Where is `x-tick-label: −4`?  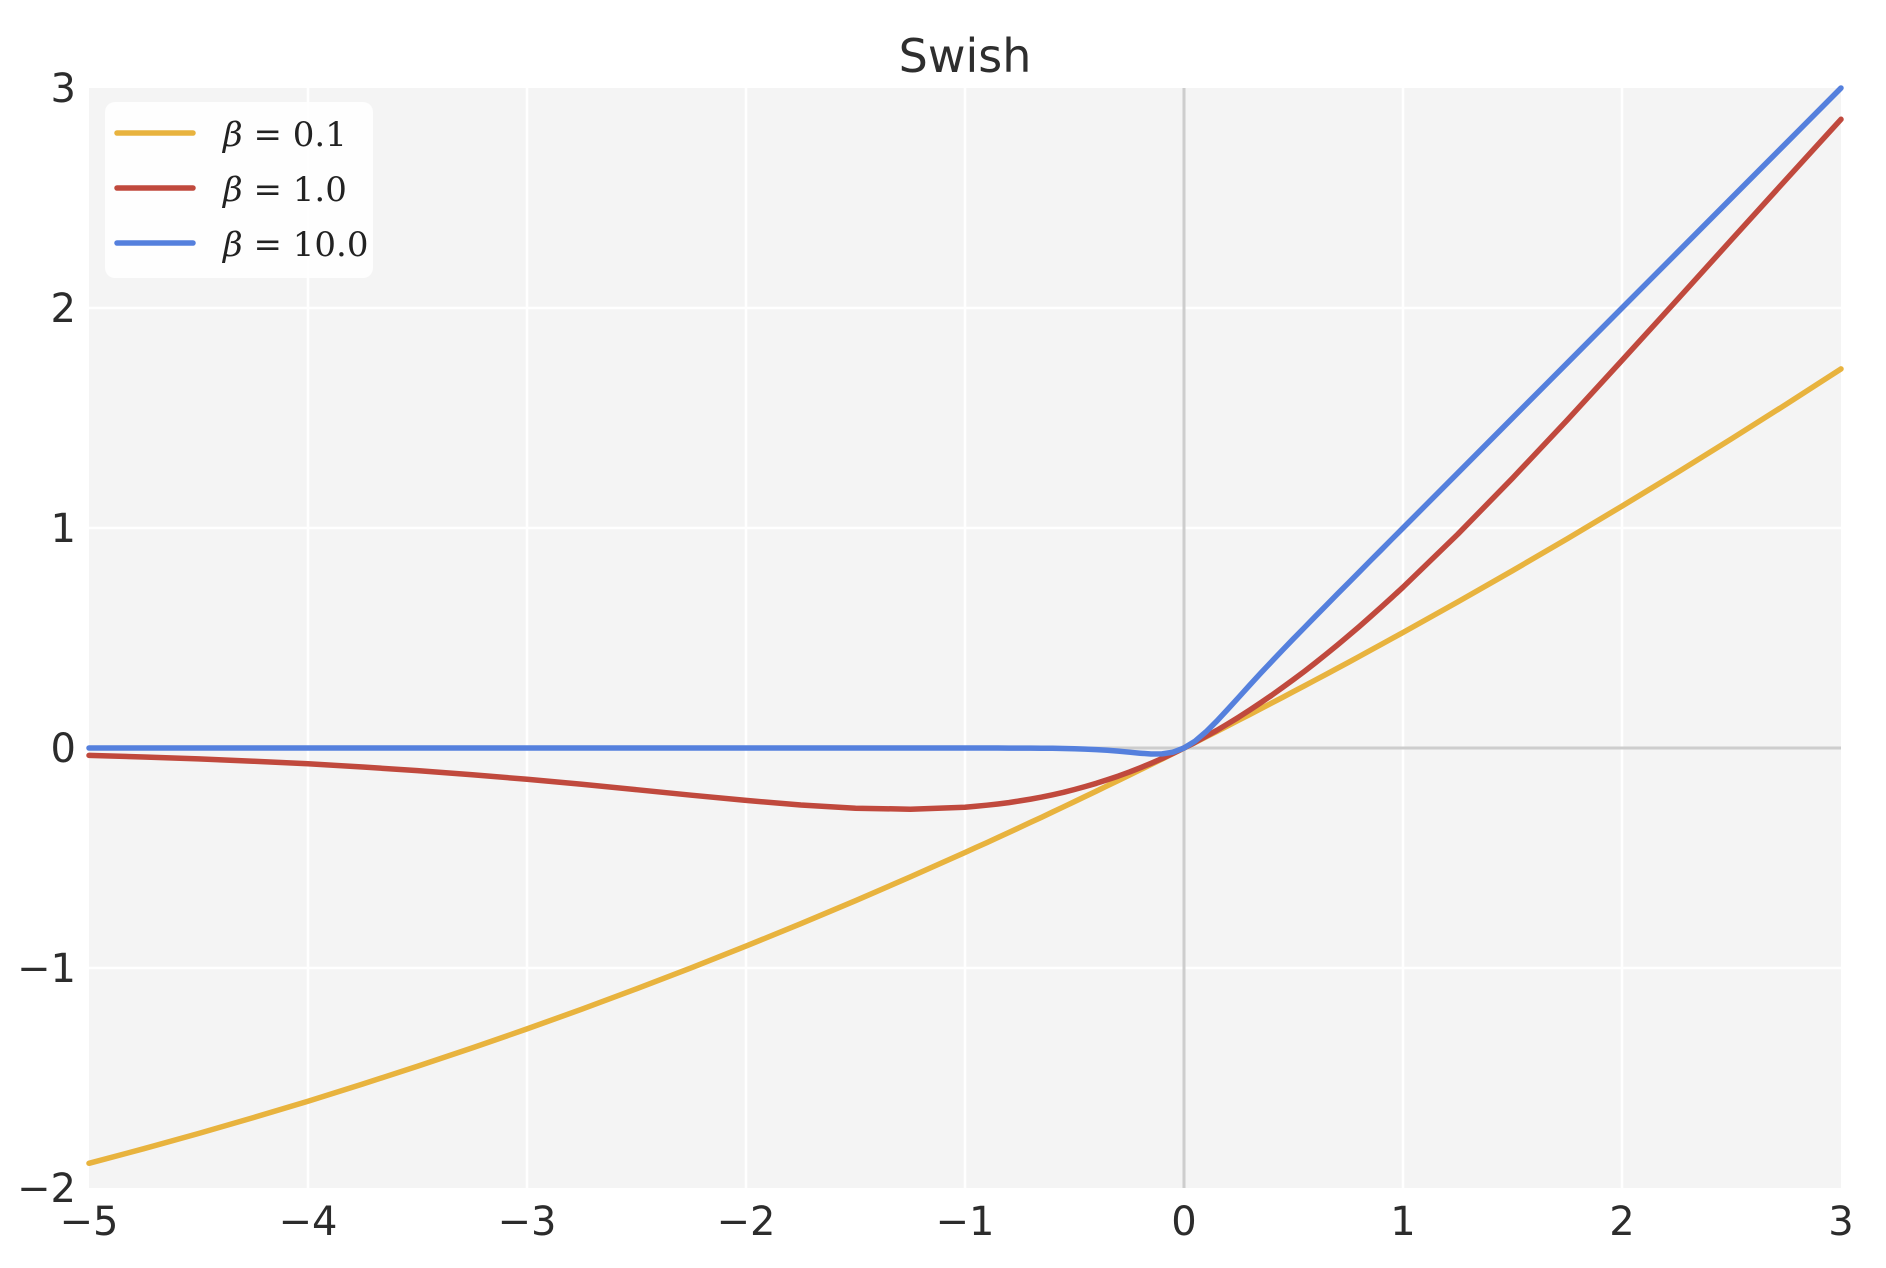 x-tick-label: −4 is located at coordinates (308, 1222).